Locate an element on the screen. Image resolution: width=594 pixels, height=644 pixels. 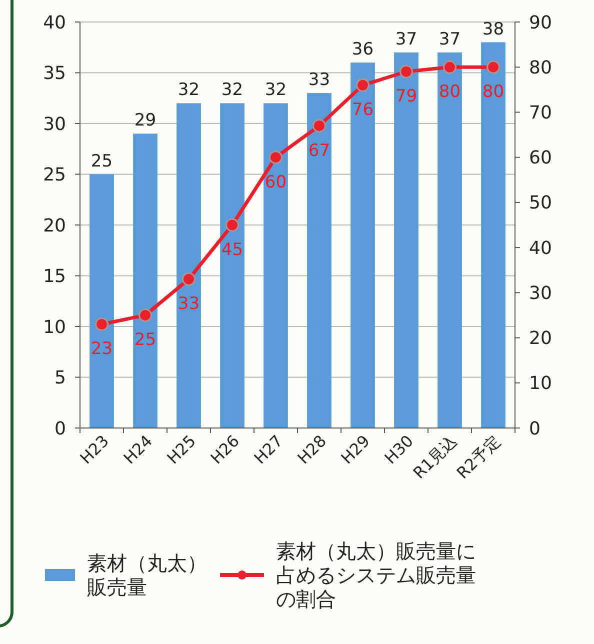
y2-tick-label: 20 is located at coordinates (540, 339).